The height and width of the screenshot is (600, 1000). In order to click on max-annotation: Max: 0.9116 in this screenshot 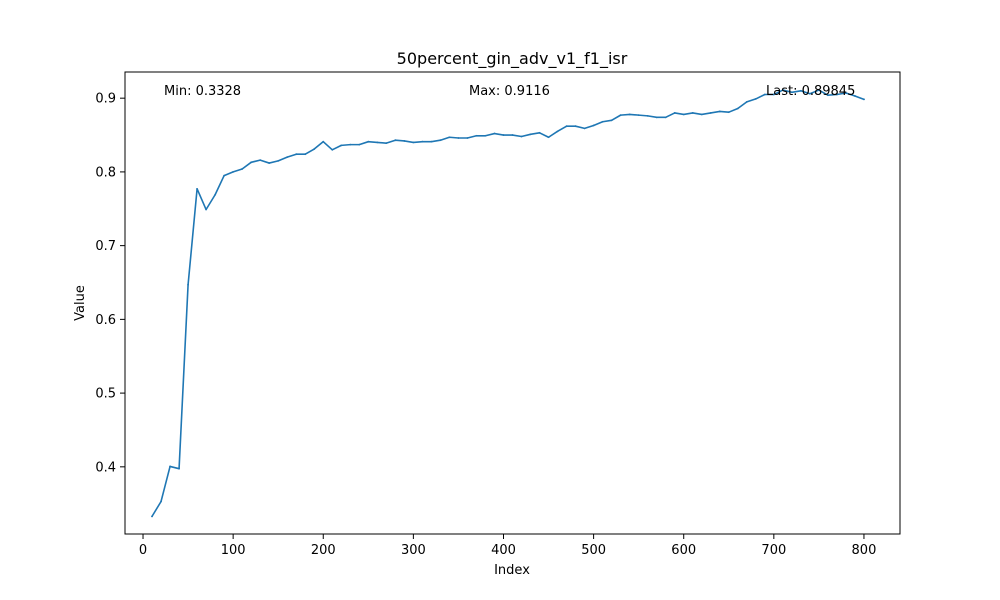, I will do `click(509, 91)`.